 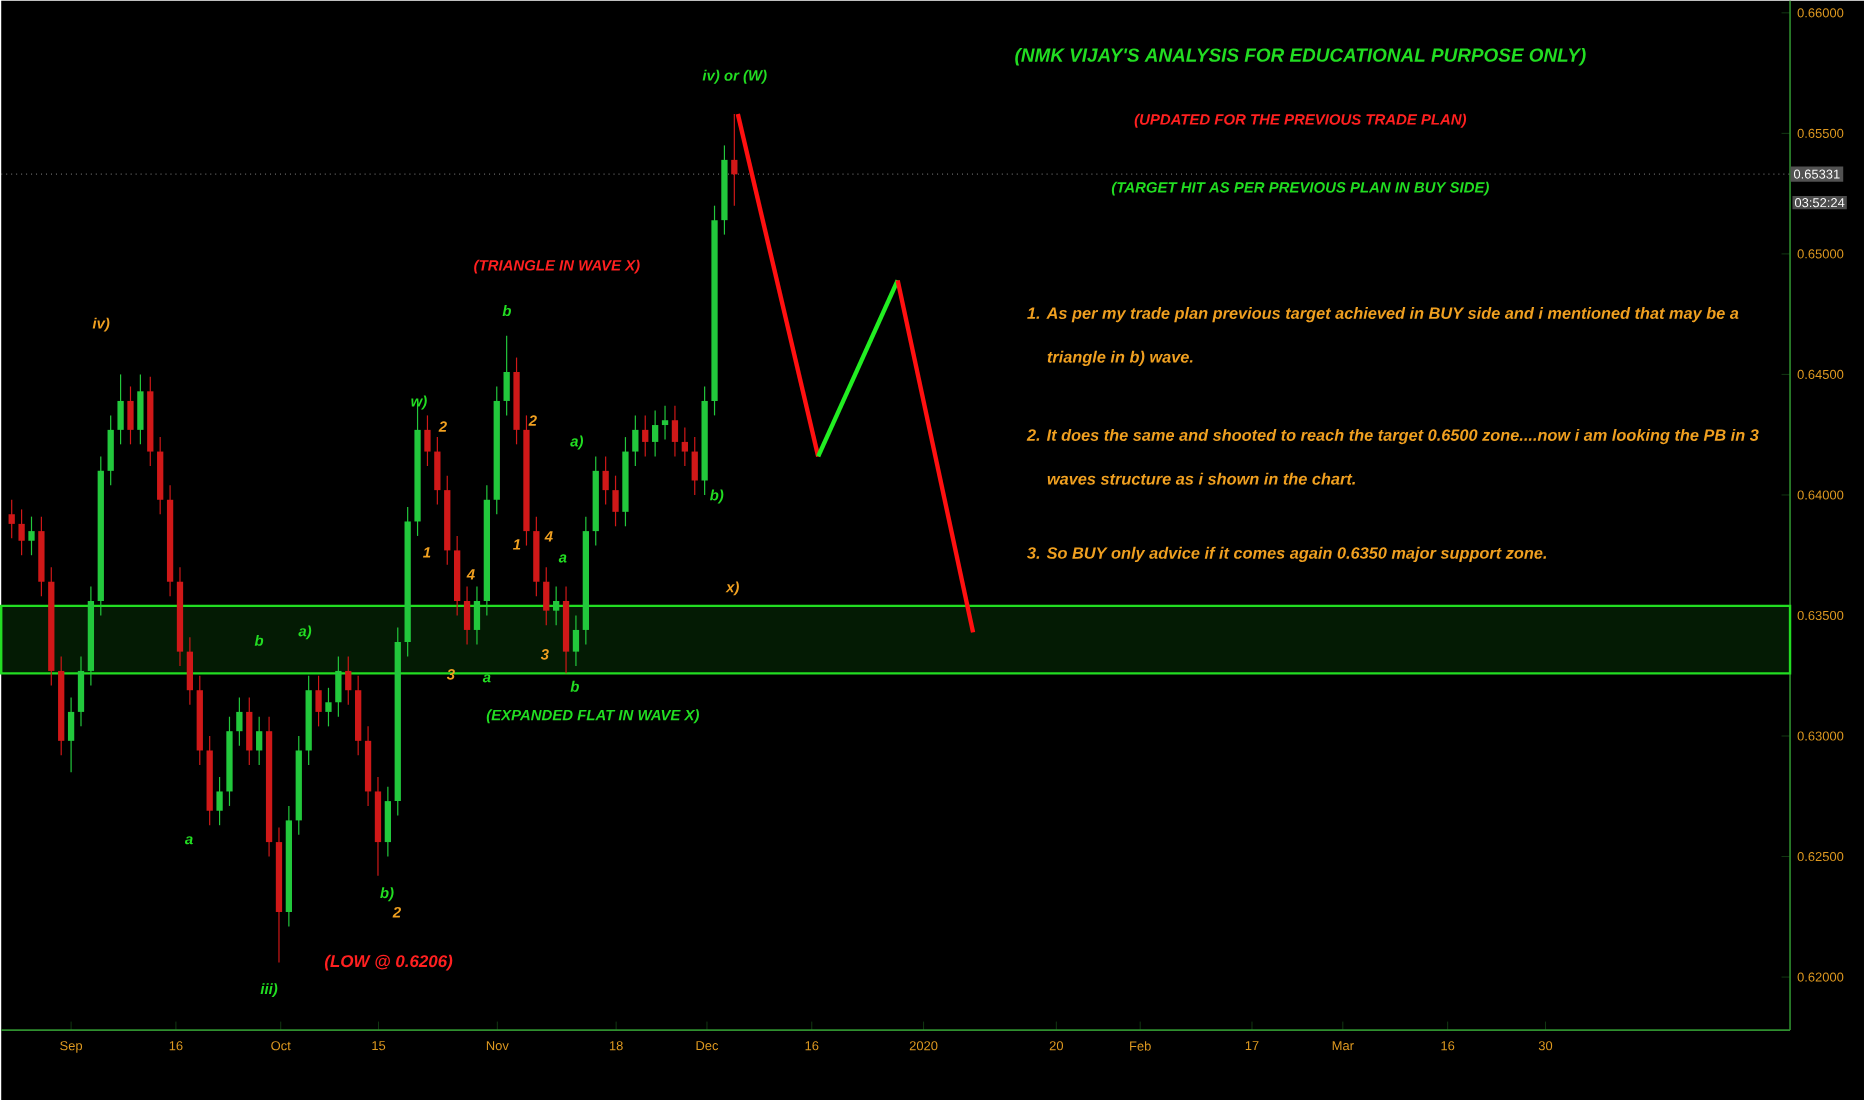 I want to click on annotation: 3. So BUY only advice if it comes again 0.6350 major support zone., so click(x=1287, y=554).